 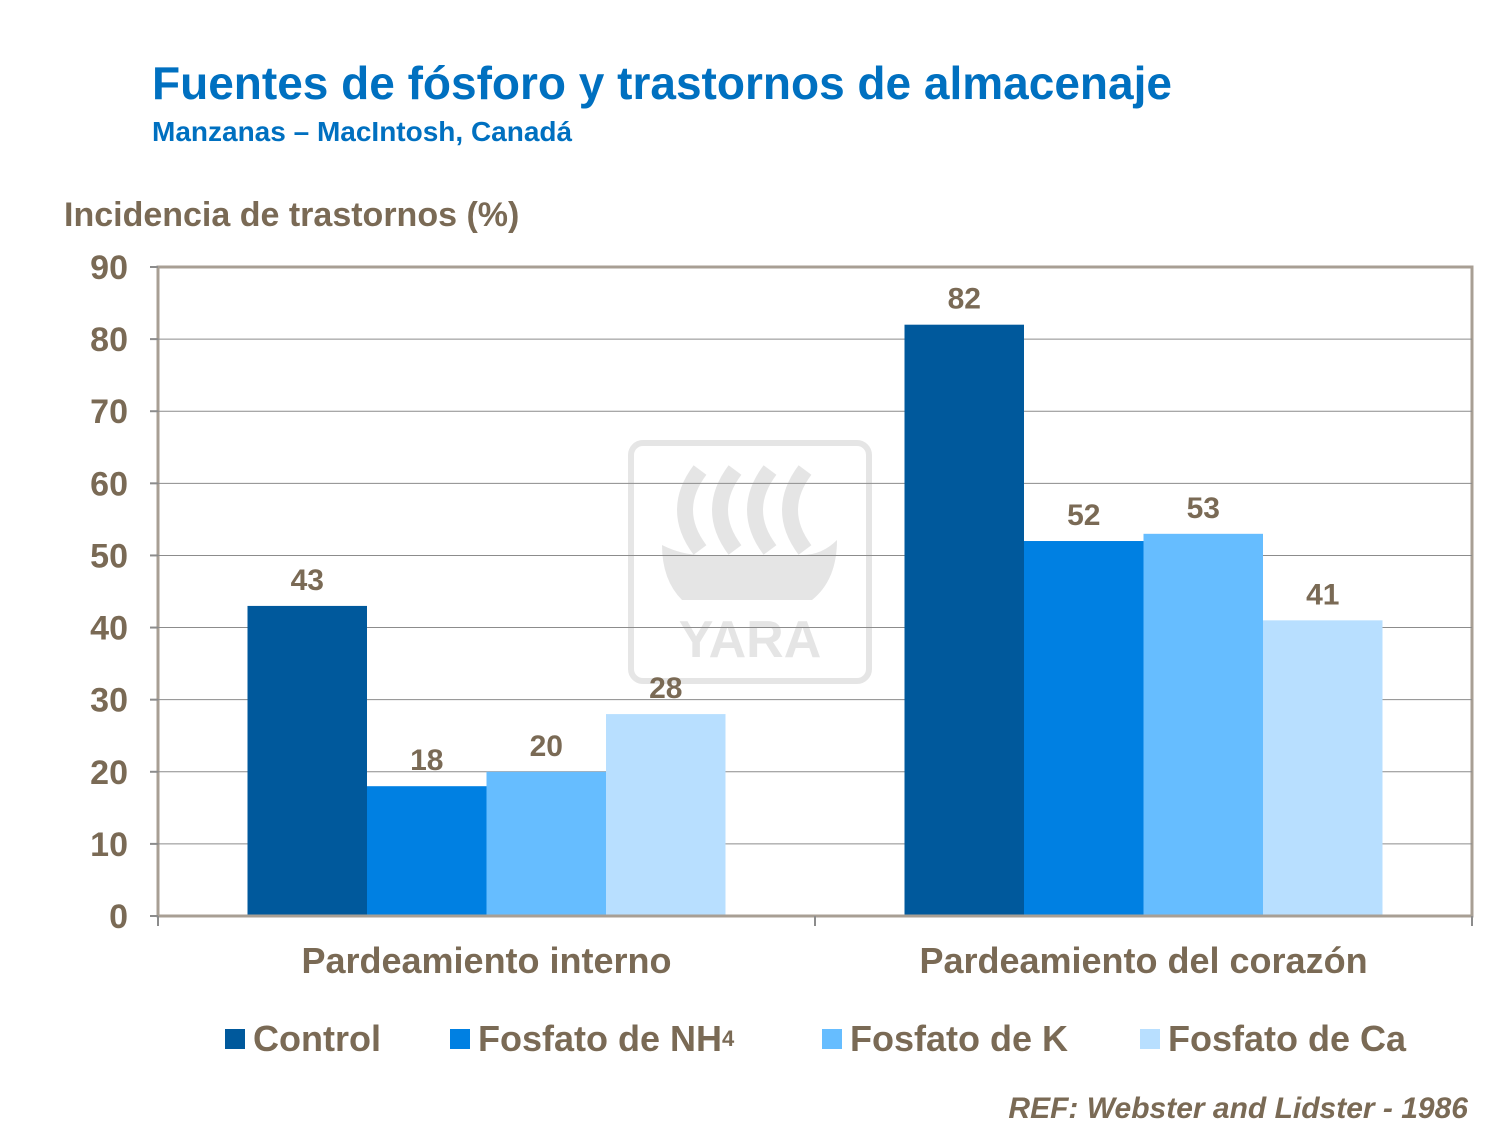 What do you see at coordinates (1322, 594) in the screenshot?
I see `data-label: 41` at bounding box center [1322, 594].